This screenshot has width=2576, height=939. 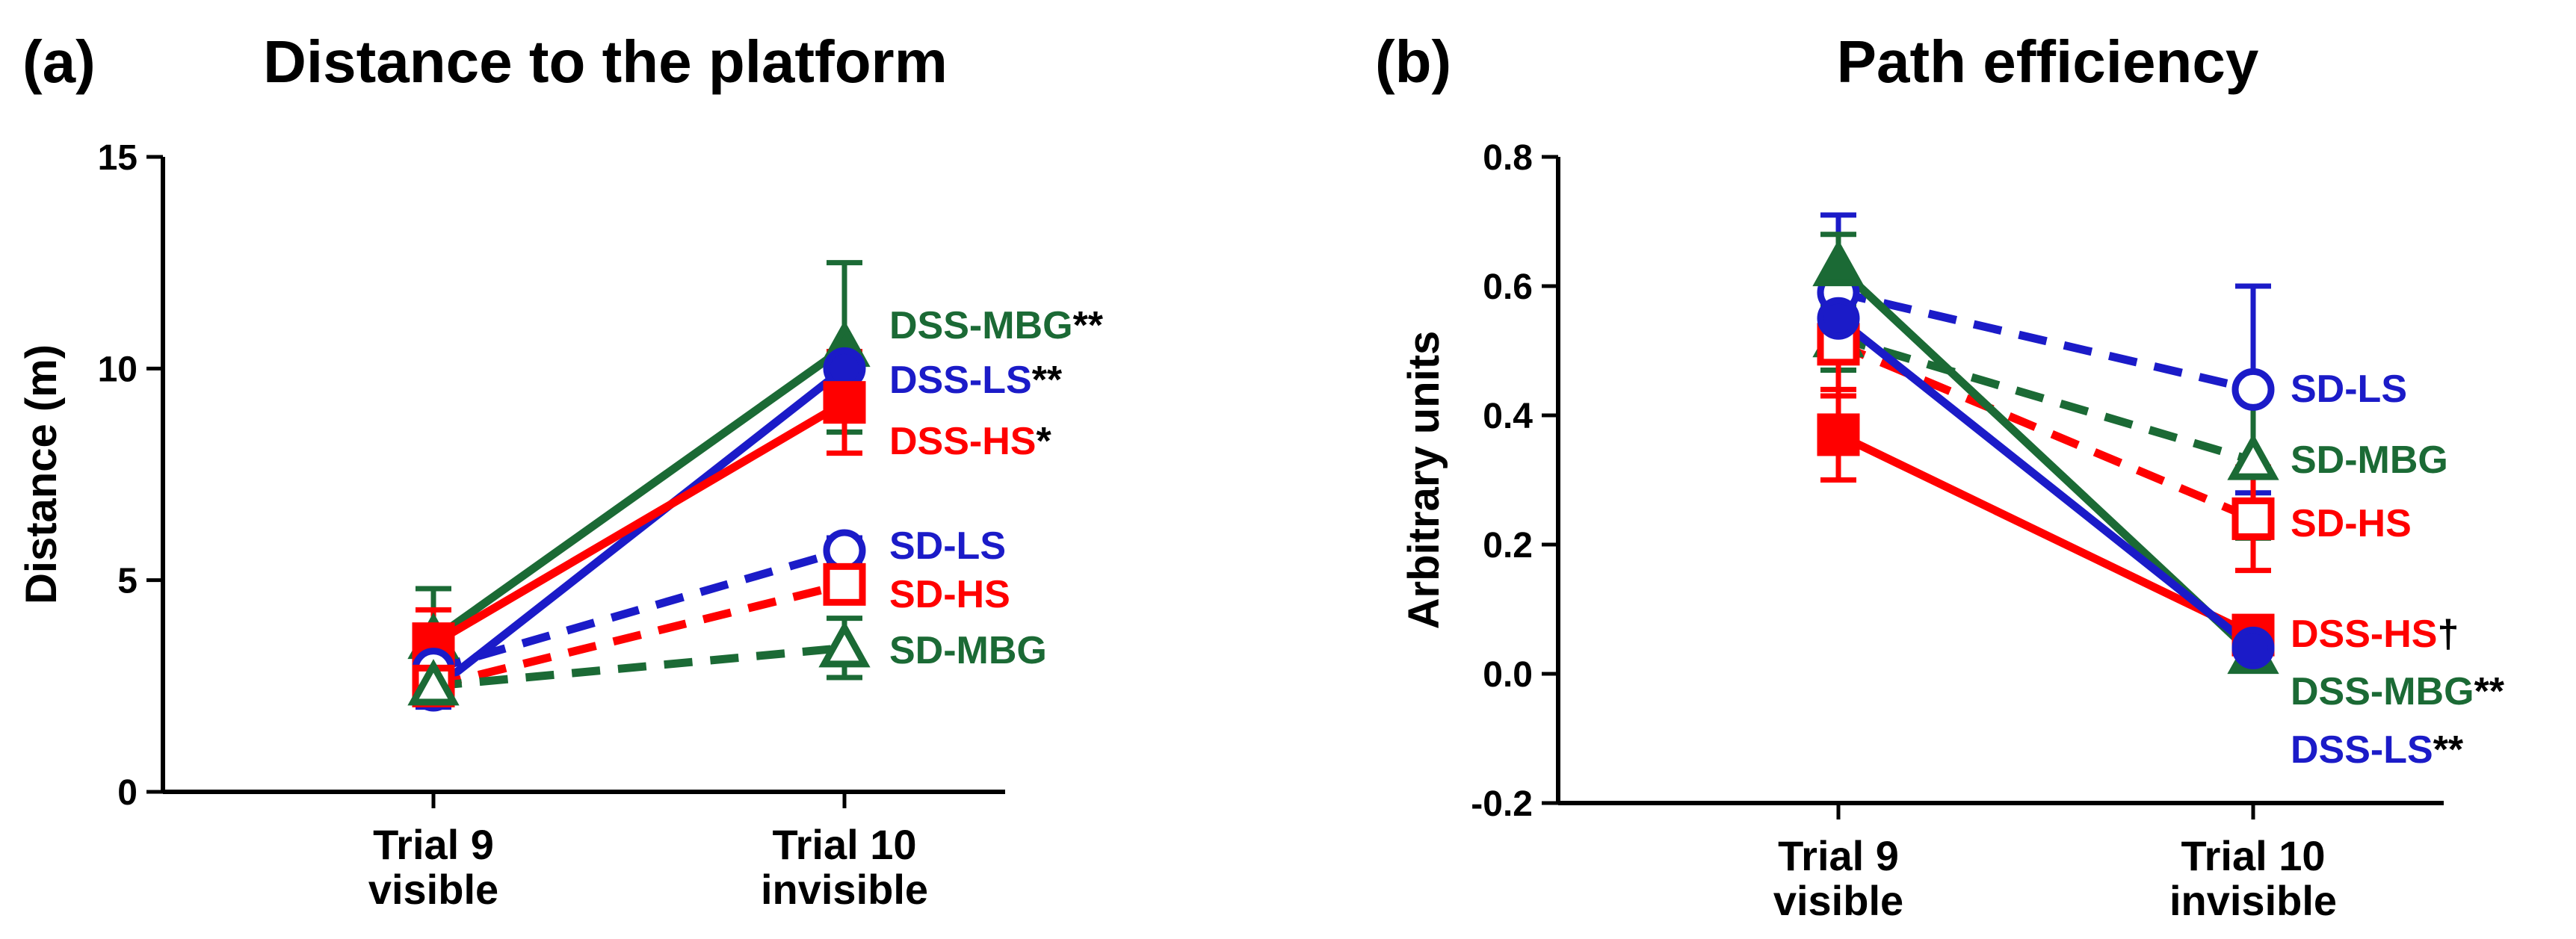 I want to click on y-tick-label: 0.8, so click(x=1508, y=158).